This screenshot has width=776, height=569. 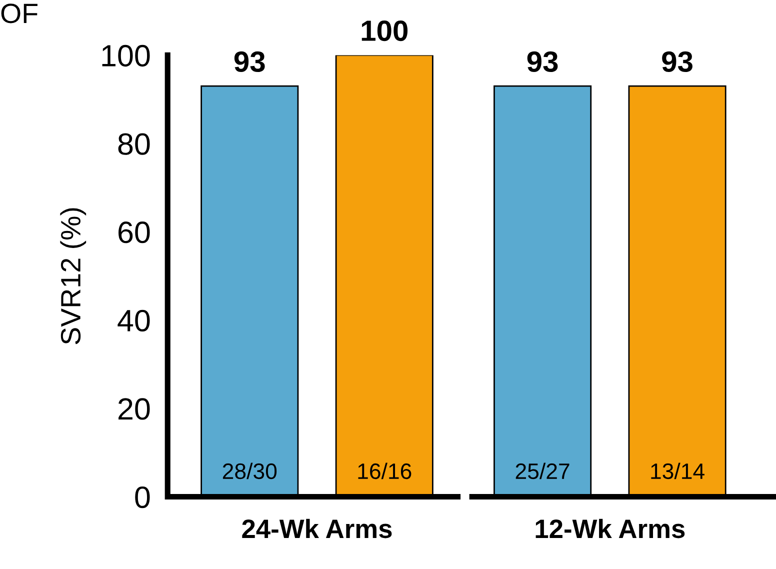 I want to click on annotation: 28/30, so click(x=249, y=471).